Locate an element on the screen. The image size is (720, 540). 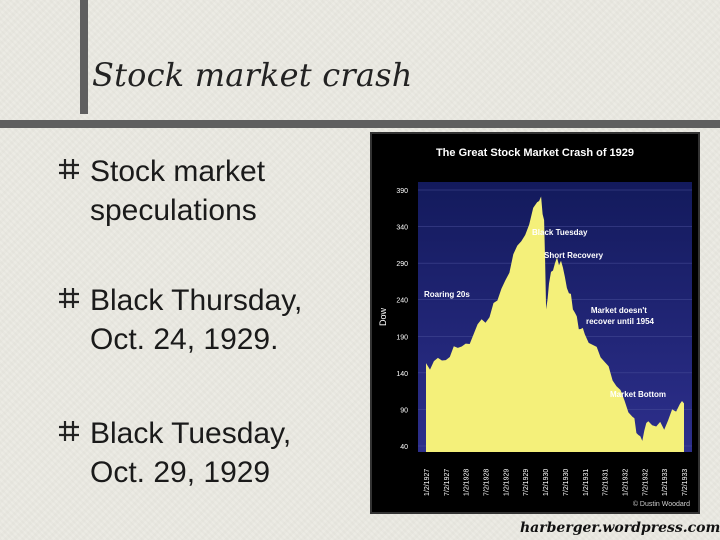
x-tick-label: 1/2/1927 is located at coordinates (427, 482).